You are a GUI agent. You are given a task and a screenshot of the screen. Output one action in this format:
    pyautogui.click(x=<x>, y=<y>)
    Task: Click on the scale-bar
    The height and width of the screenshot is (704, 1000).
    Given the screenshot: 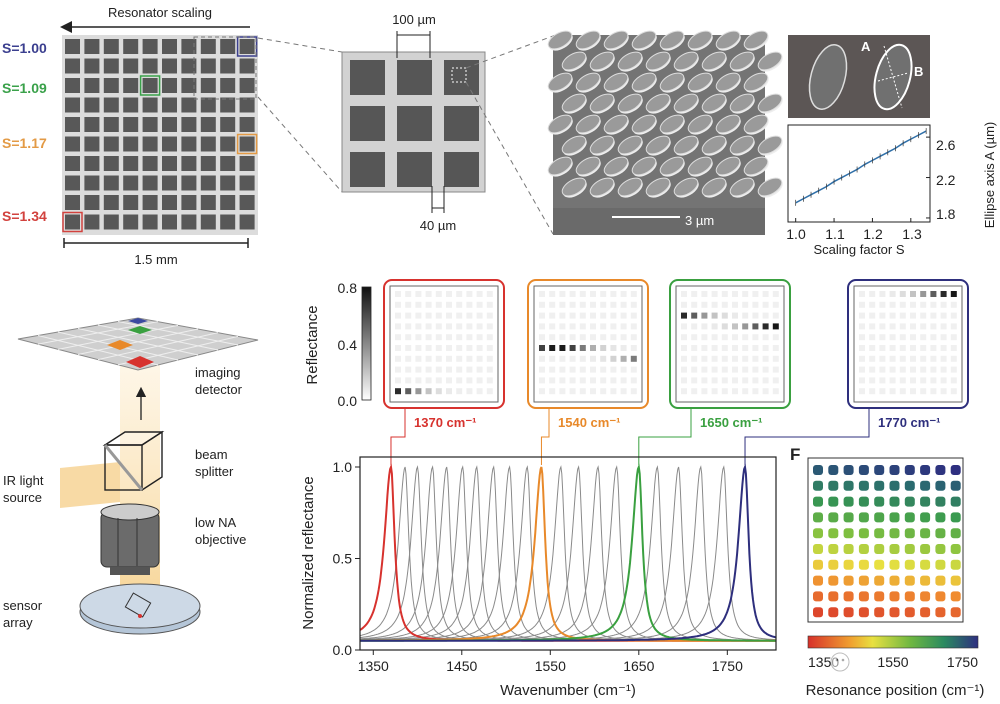 What is the action you would take?
    pyautogui.click(x=156, y=243)
    